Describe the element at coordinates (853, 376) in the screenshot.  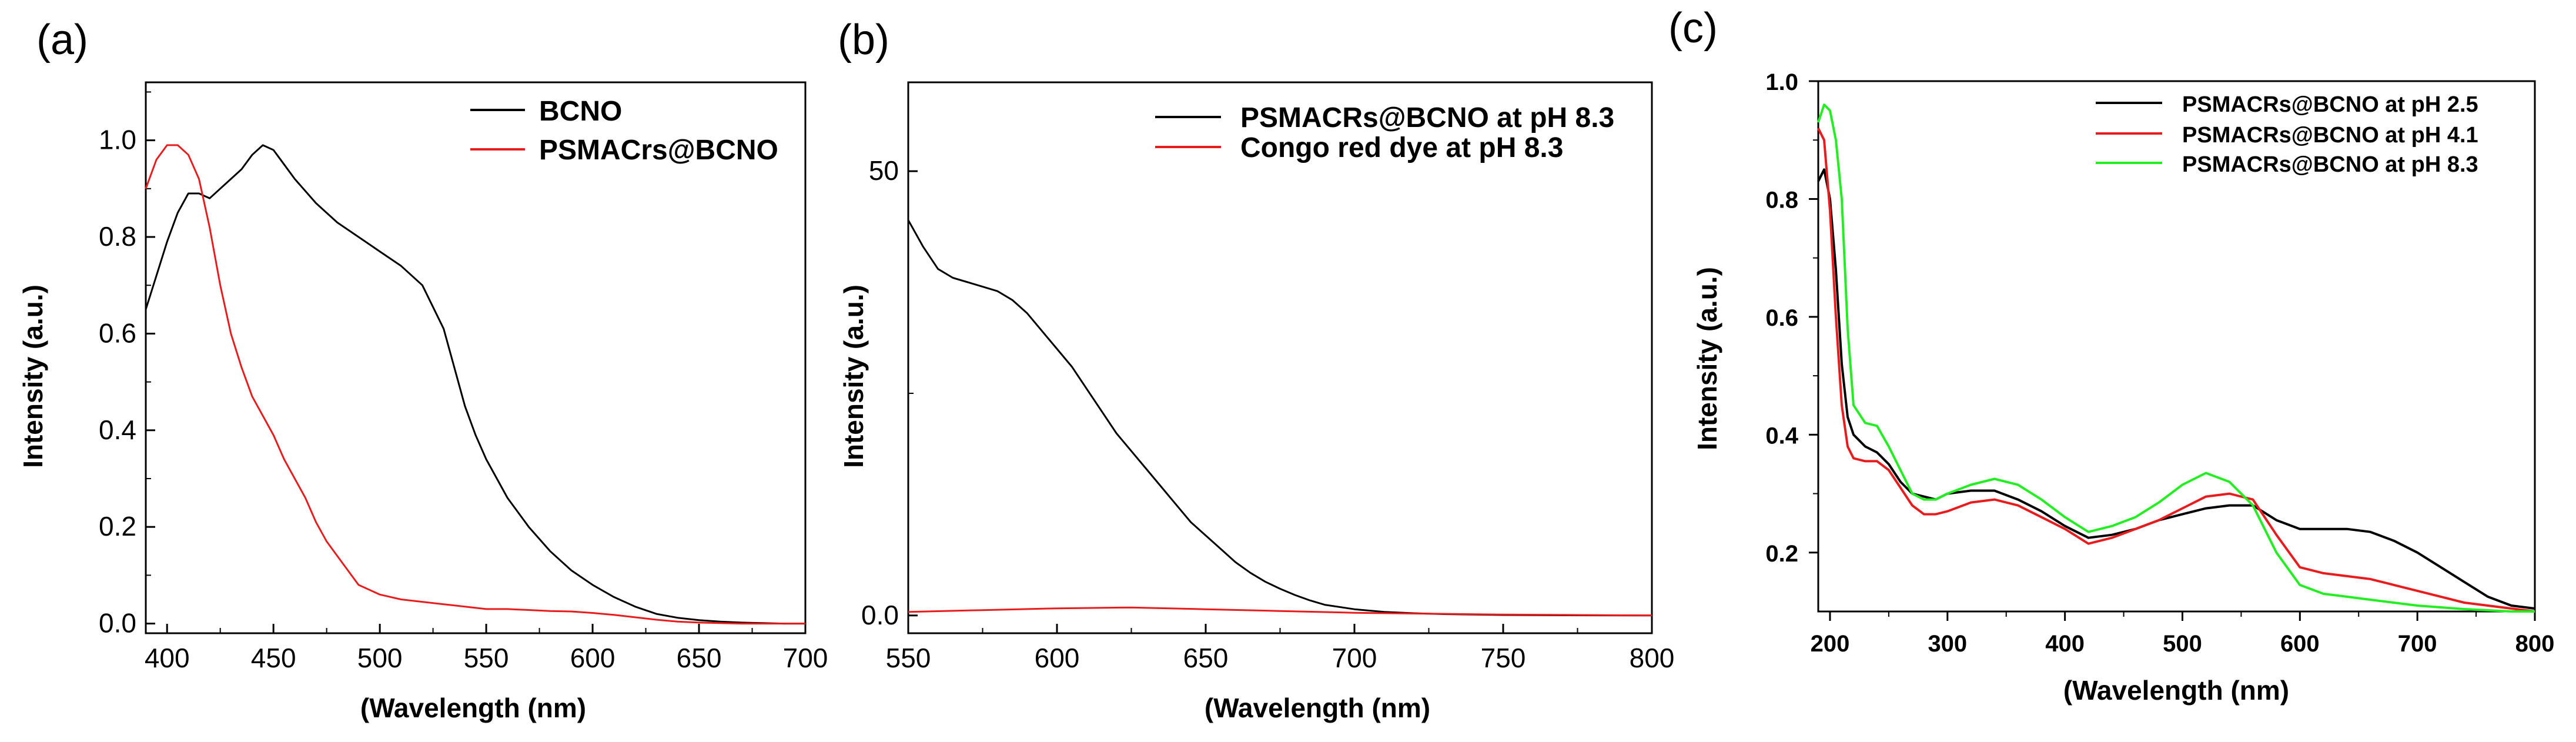
I see `panel-b-ylabel: Intensity (a.u.)` at that location.